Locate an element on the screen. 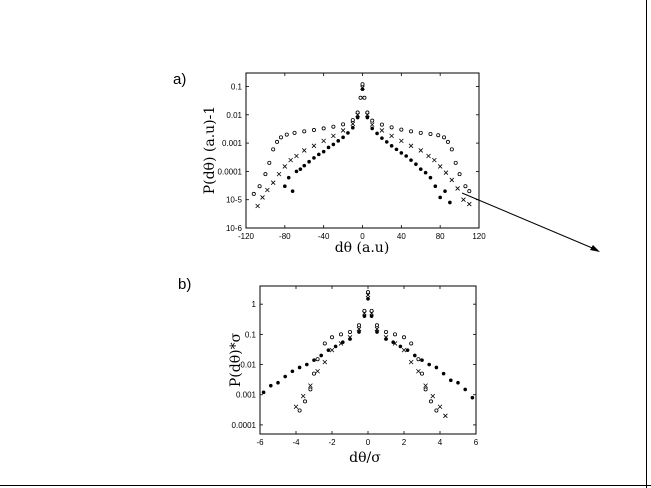  panel-a-x-axis-title: dθ (a.u) is located at coordinates (362, 248).